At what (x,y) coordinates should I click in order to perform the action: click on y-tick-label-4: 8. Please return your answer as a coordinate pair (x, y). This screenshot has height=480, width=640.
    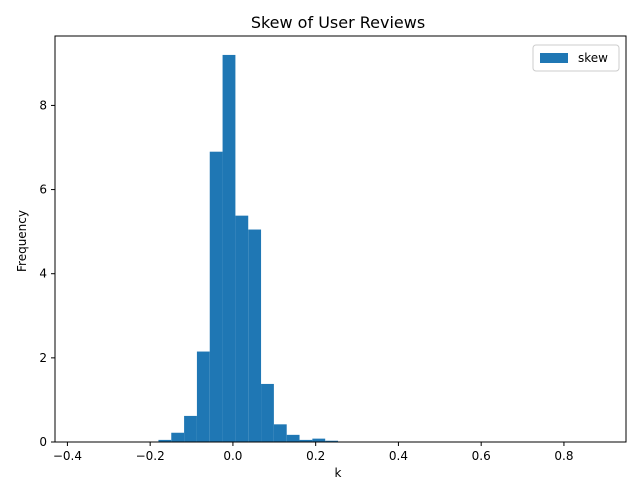
    Looking at the image, I should click on (43, 105).